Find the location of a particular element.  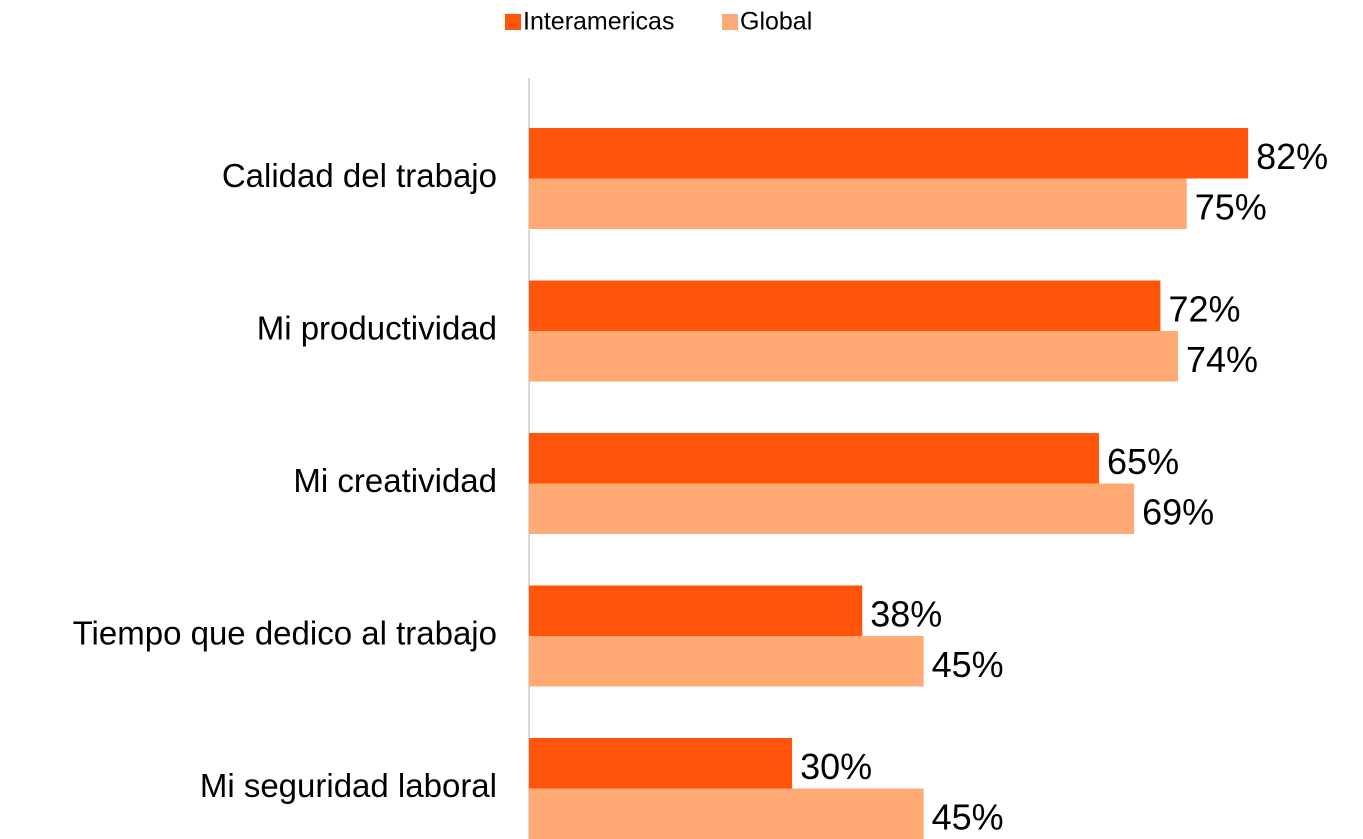

category-label: Calidad del trabajo is located at coordinates (359, 175).